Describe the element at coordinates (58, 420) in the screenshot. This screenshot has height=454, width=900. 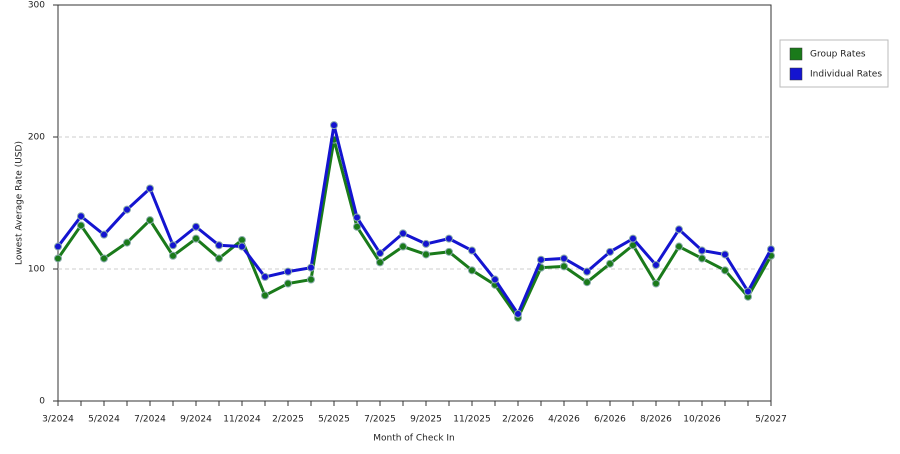
I see `x-tick-label: 3/2024` at that location.